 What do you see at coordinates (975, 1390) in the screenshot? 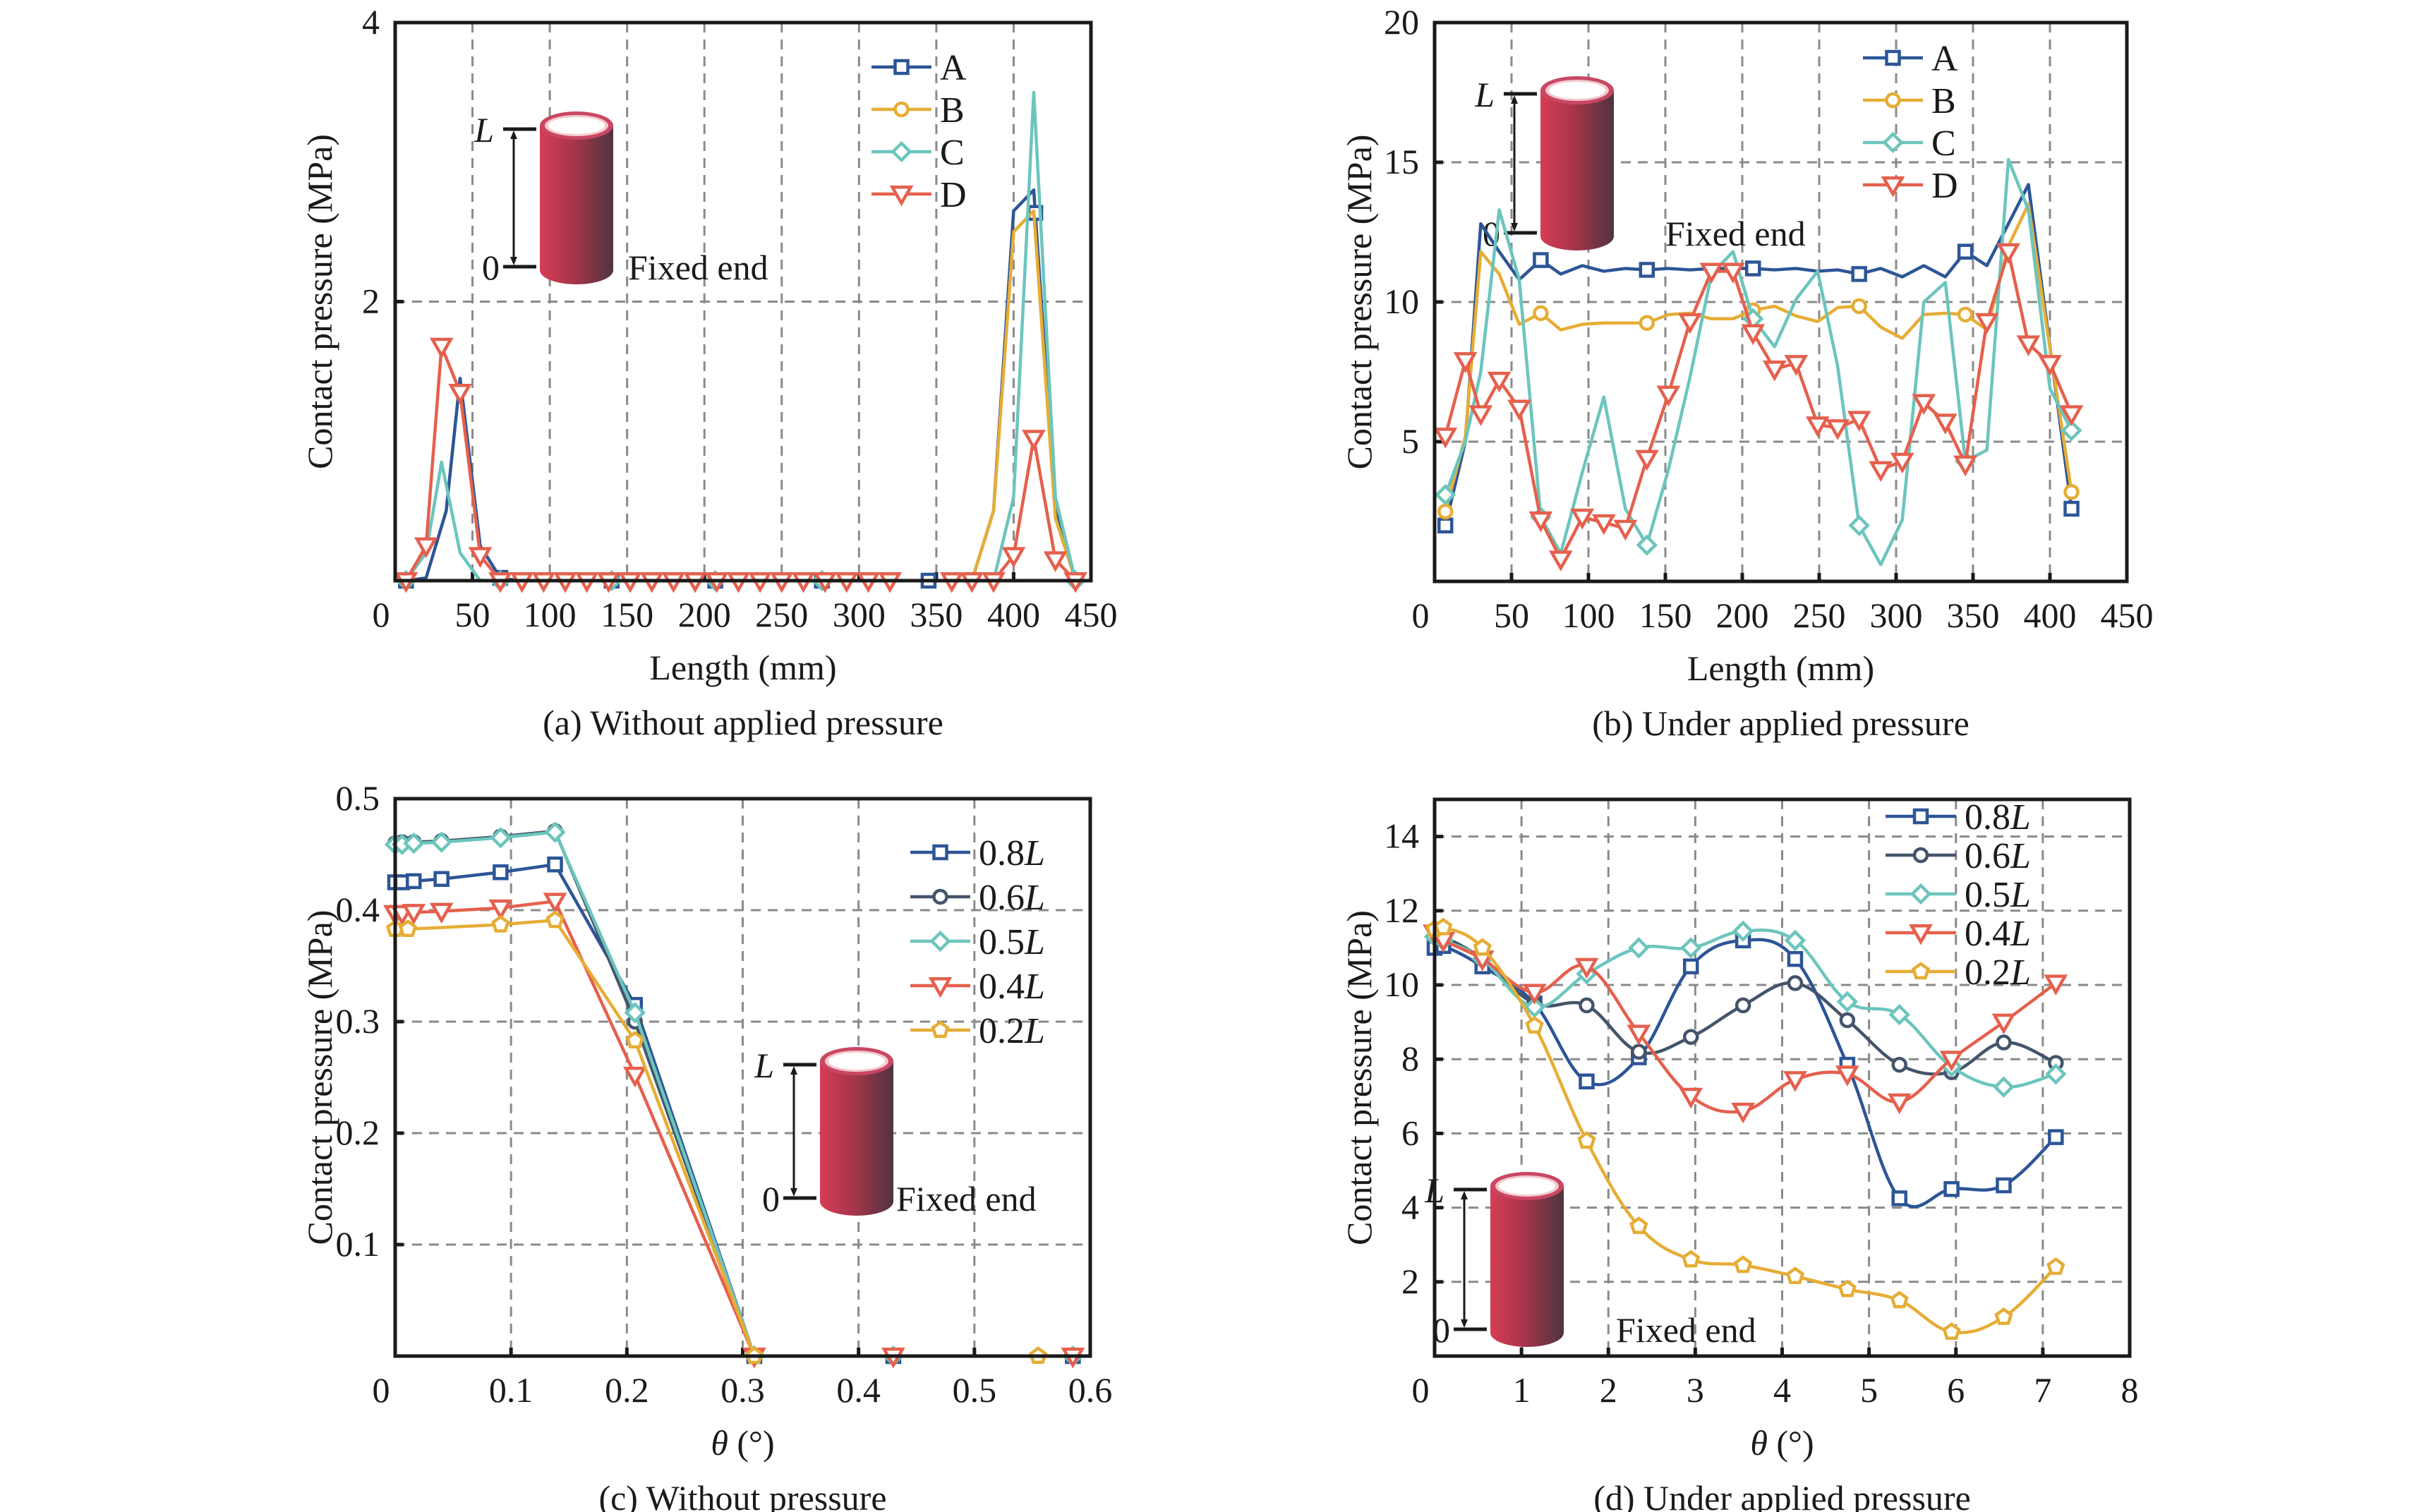
I see `x-tick-label: 0.5` at bounding box center [975, 1390].